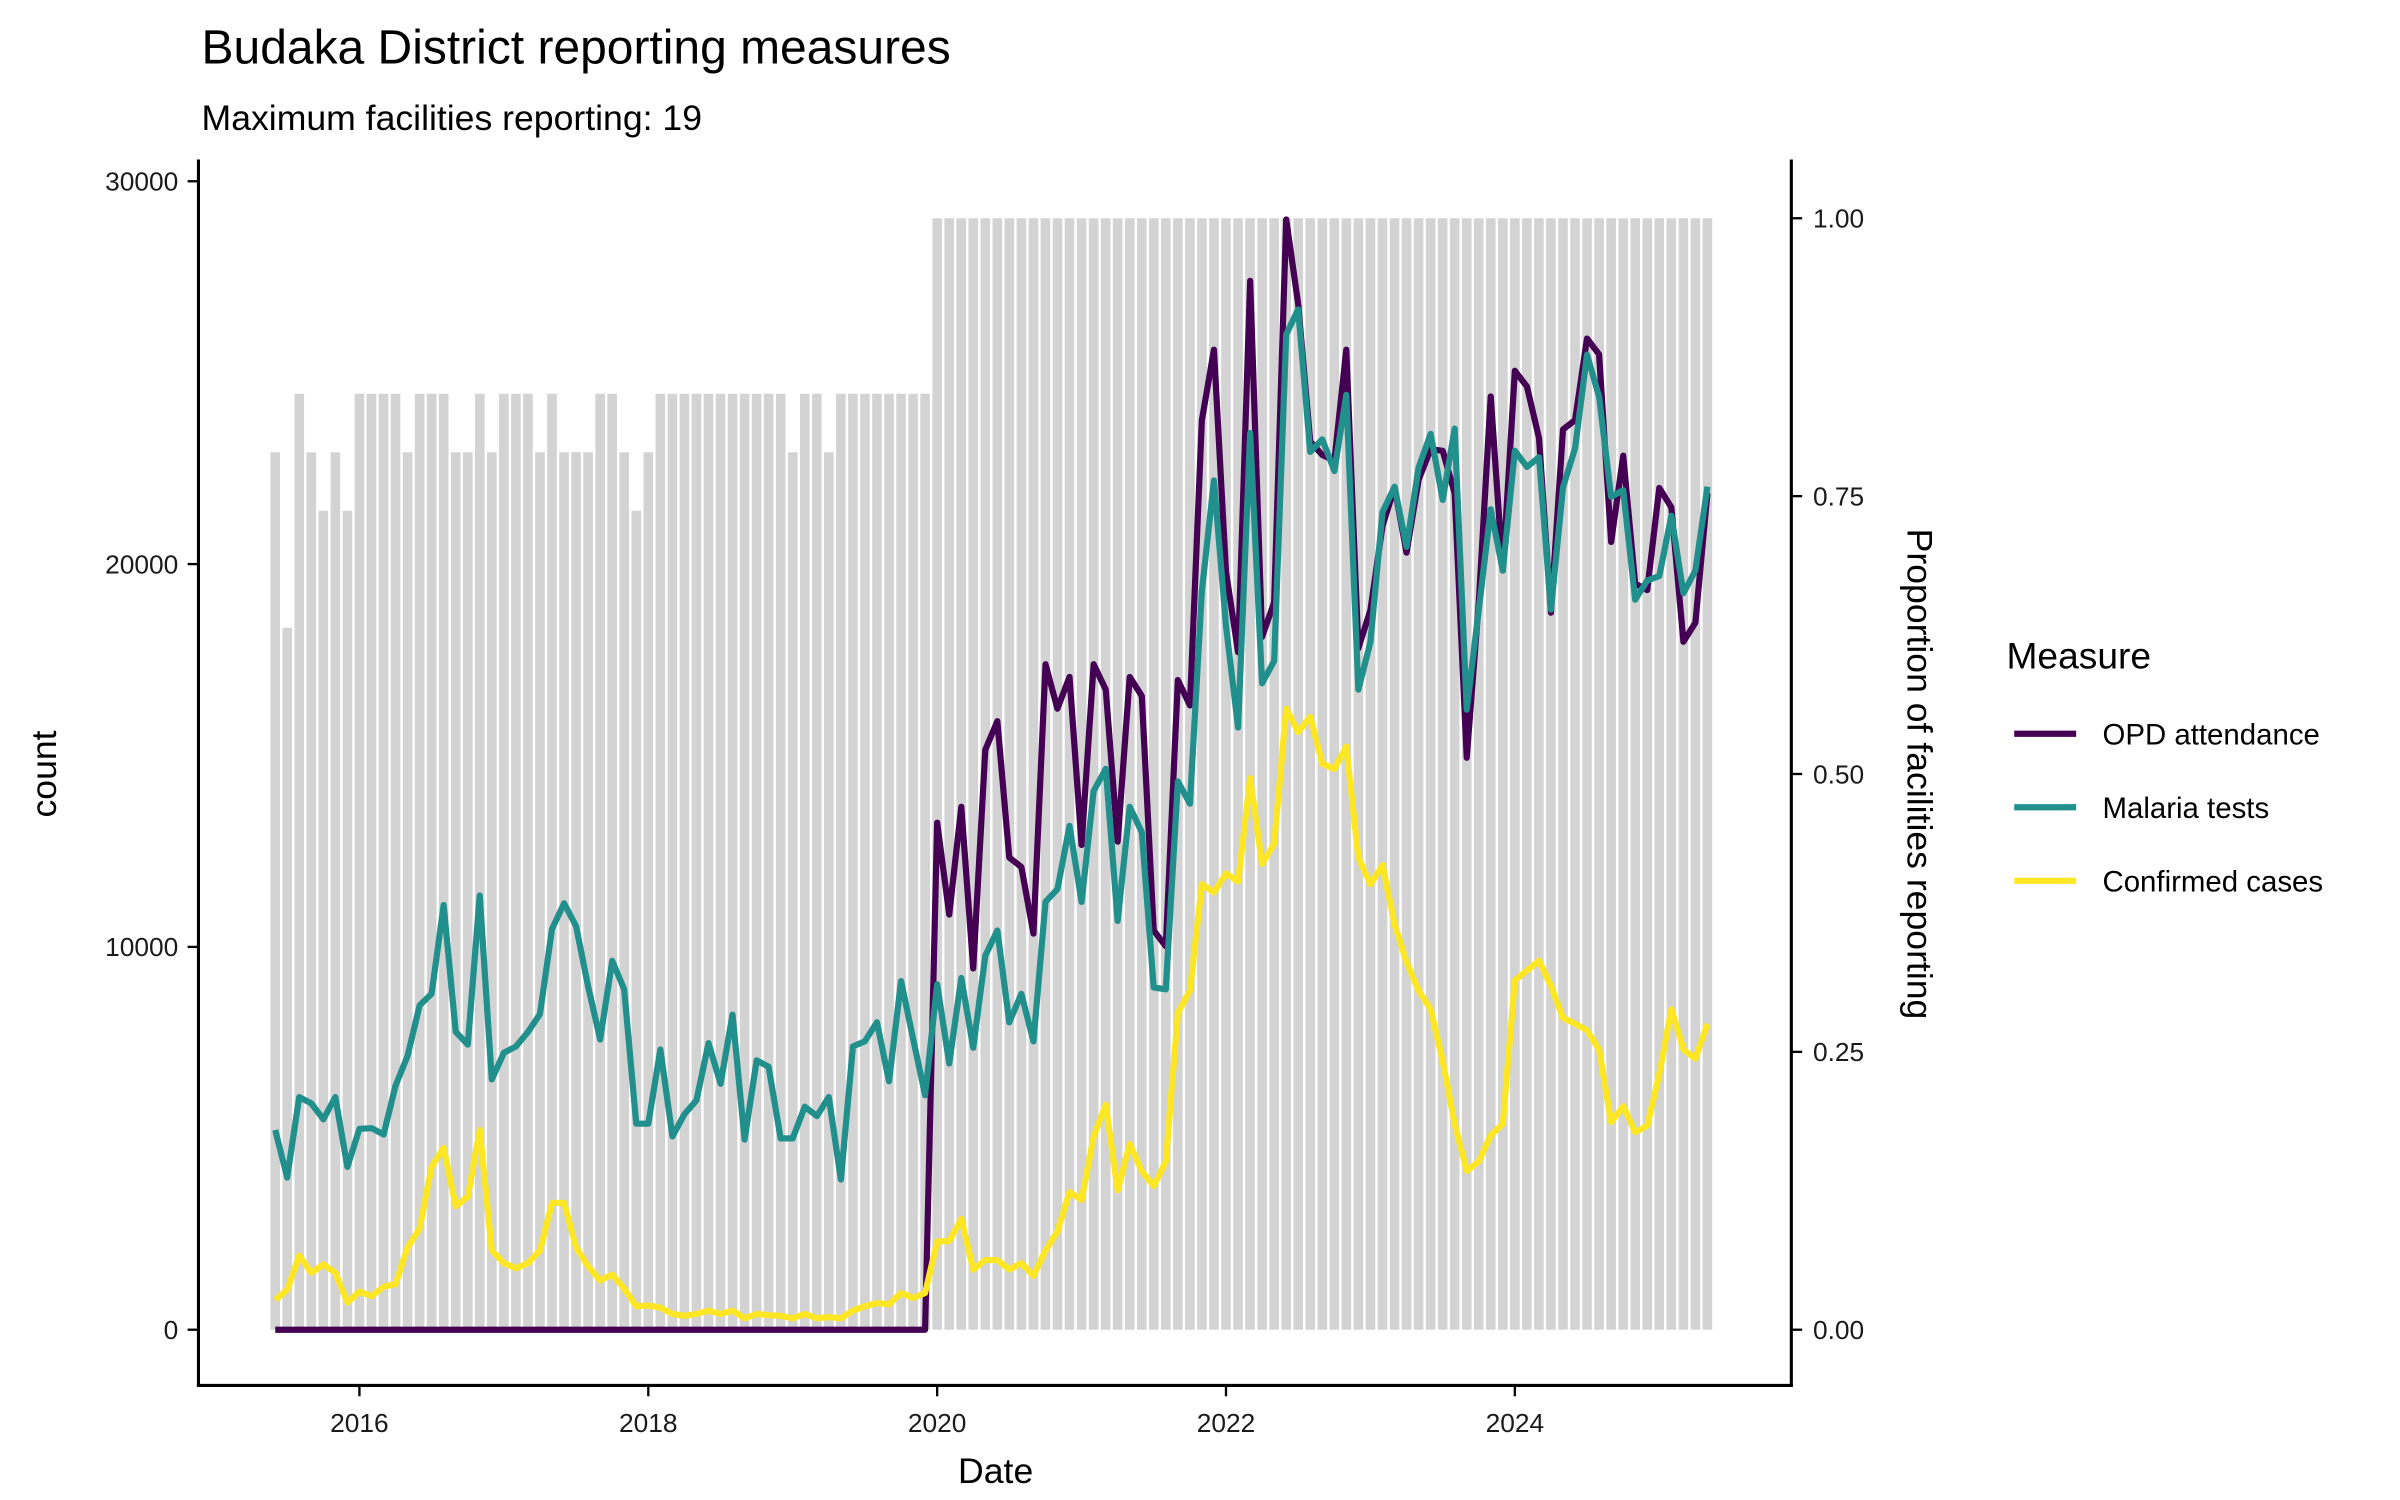  What do you see at coordinates (2185, 808) in the screenshot?
I see `legend-label: Malaria tests` at bounding box center [2185, 808].